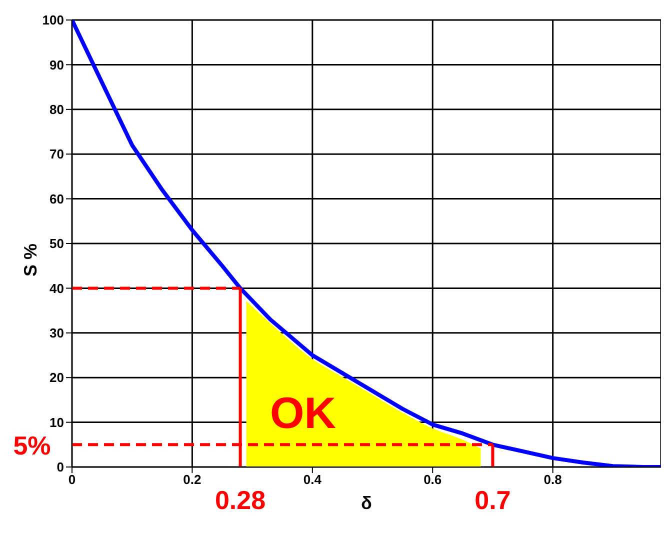 The height and width of the screenshot is (535, 669). I want to click on y-tick-label: 0, so click(60, 467).